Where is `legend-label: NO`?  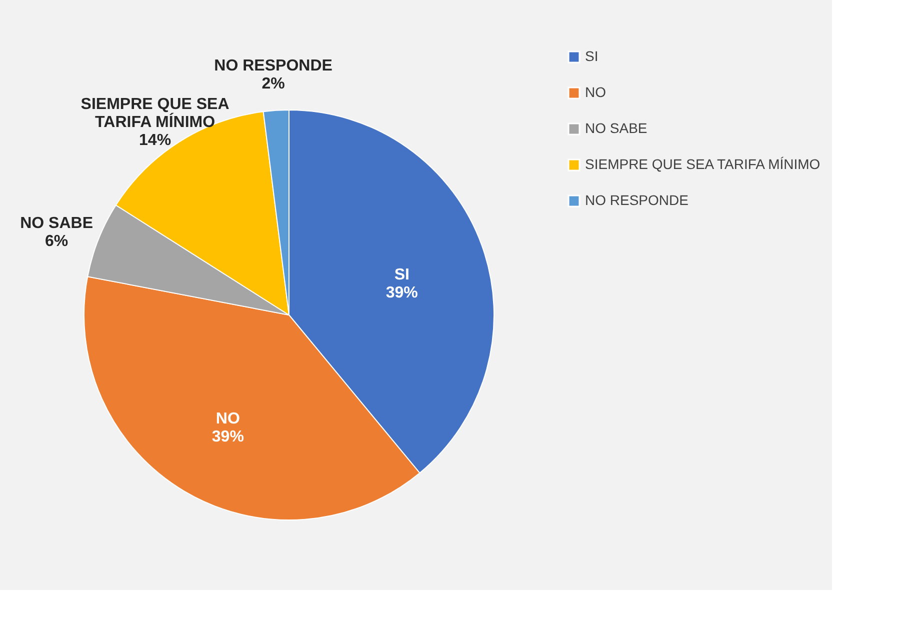
legend-label: NO is located at coordinates (595, 92).